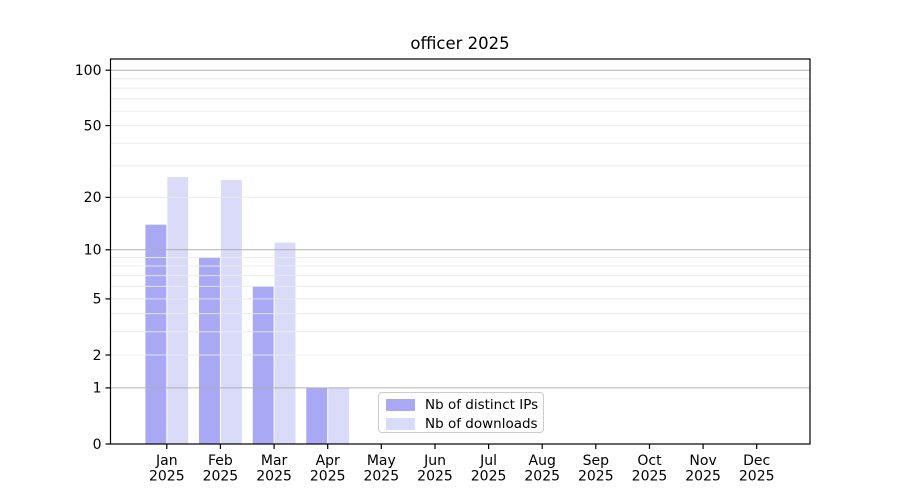 The height and width of the screenshot is (500, 900). Describe the element at coordinates (209, 350) in the screenshot. I see `bar-distinct-ips-feb` at that location.